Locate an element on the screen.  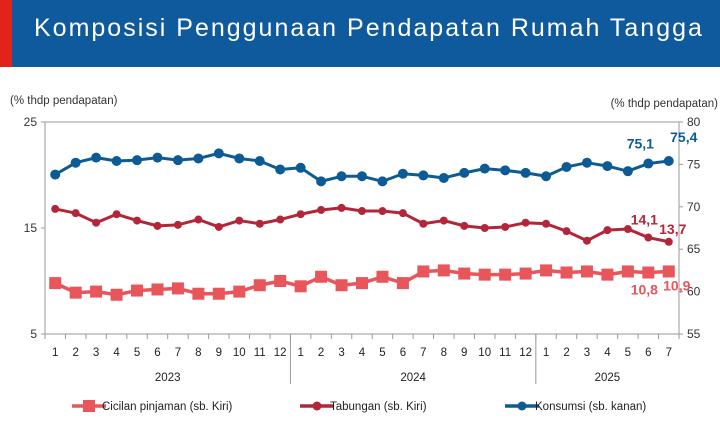
right-axis-label: (% thdp pendapatan) is located at coordinates (665, 104).